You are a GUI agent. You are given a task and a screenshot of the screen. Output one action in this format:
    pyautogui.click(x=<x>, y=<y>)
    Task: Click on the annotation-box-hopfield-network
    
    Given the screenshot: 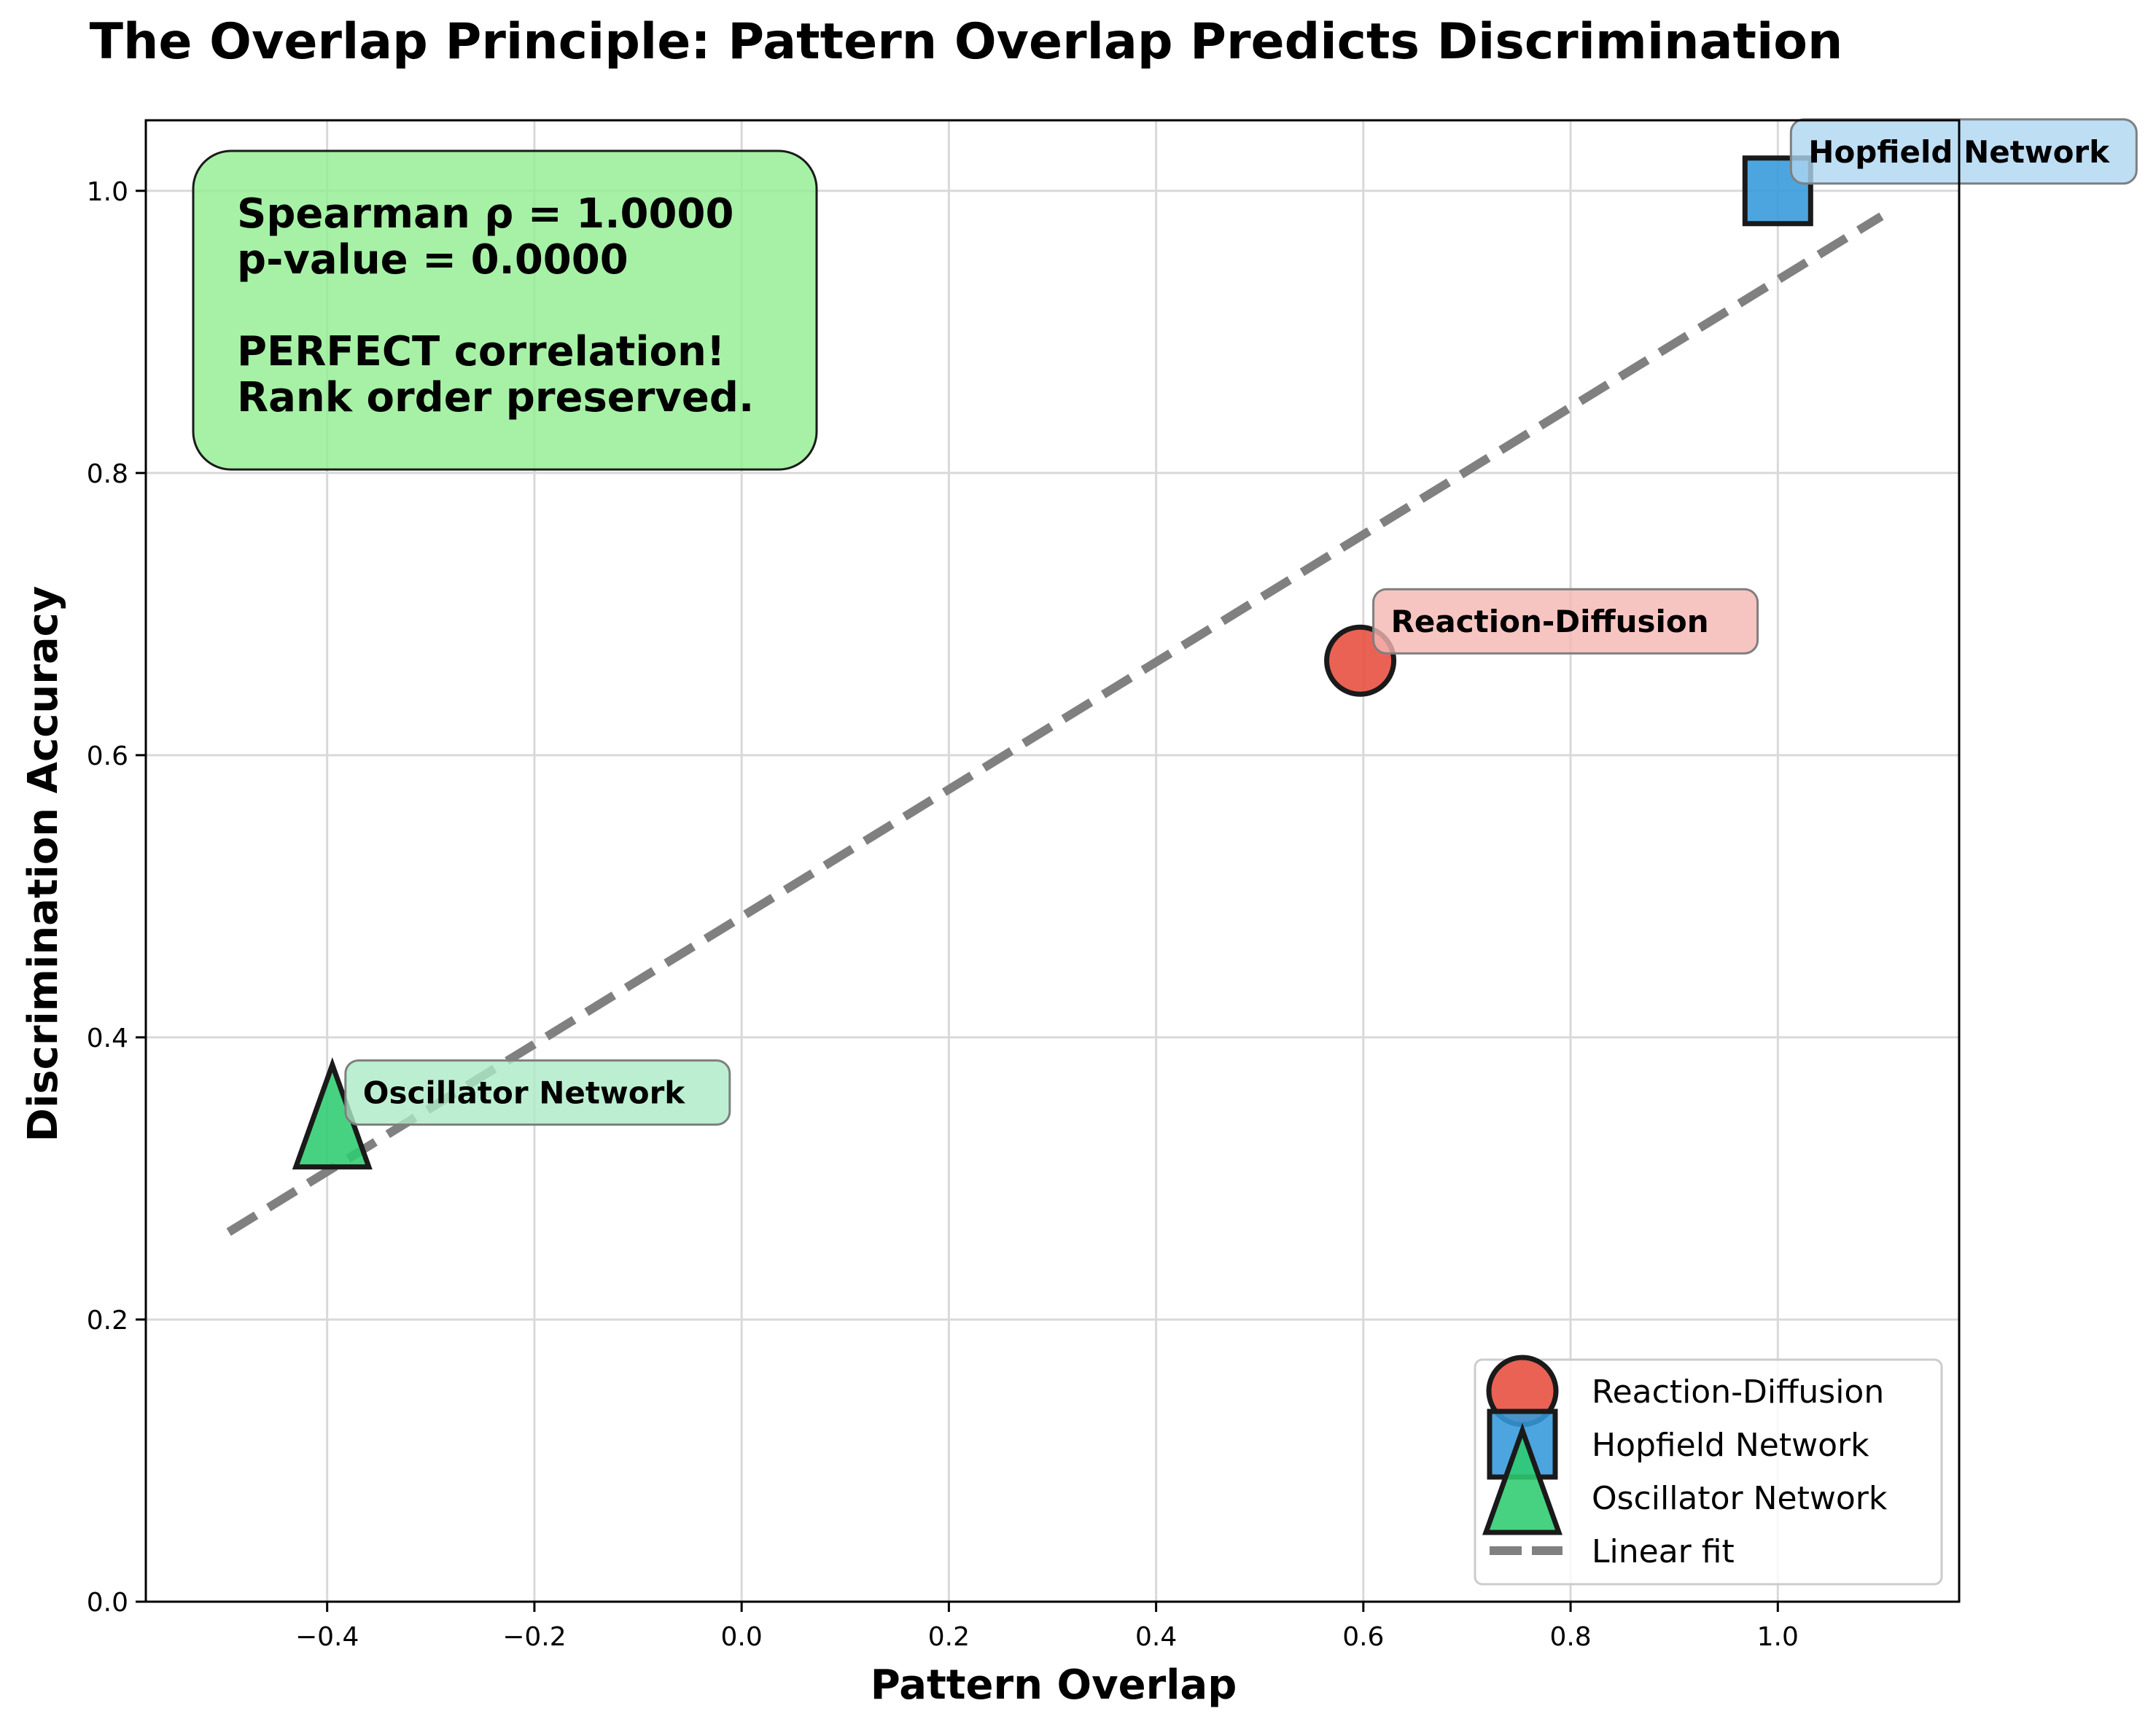 What is the action you would take?
    pyautogui.click(x=1964, y=151)
    